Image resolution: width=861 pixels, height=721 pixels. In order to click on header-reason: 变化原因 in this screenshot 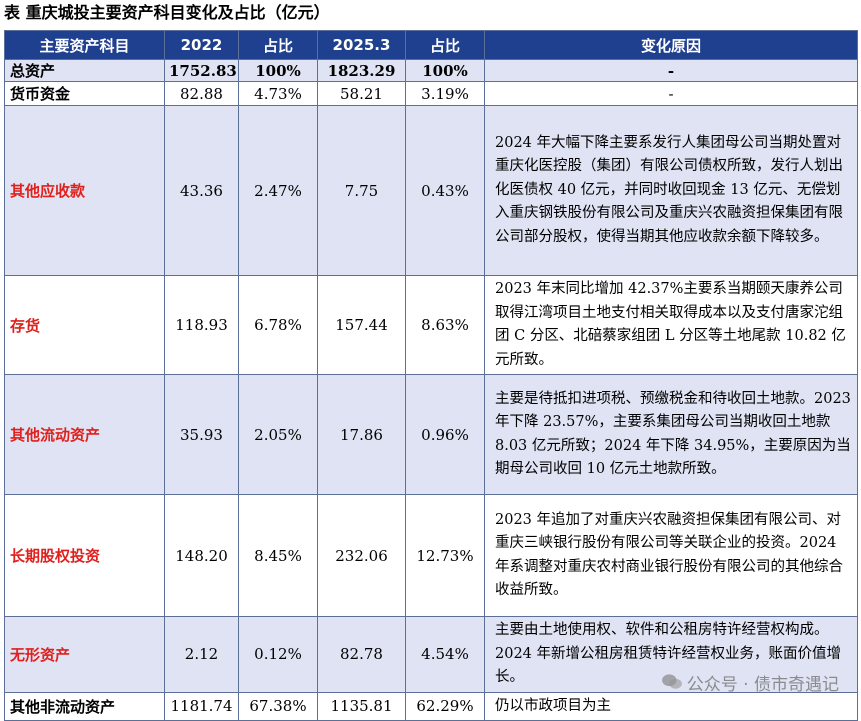, I will do `click(671, 45)`.